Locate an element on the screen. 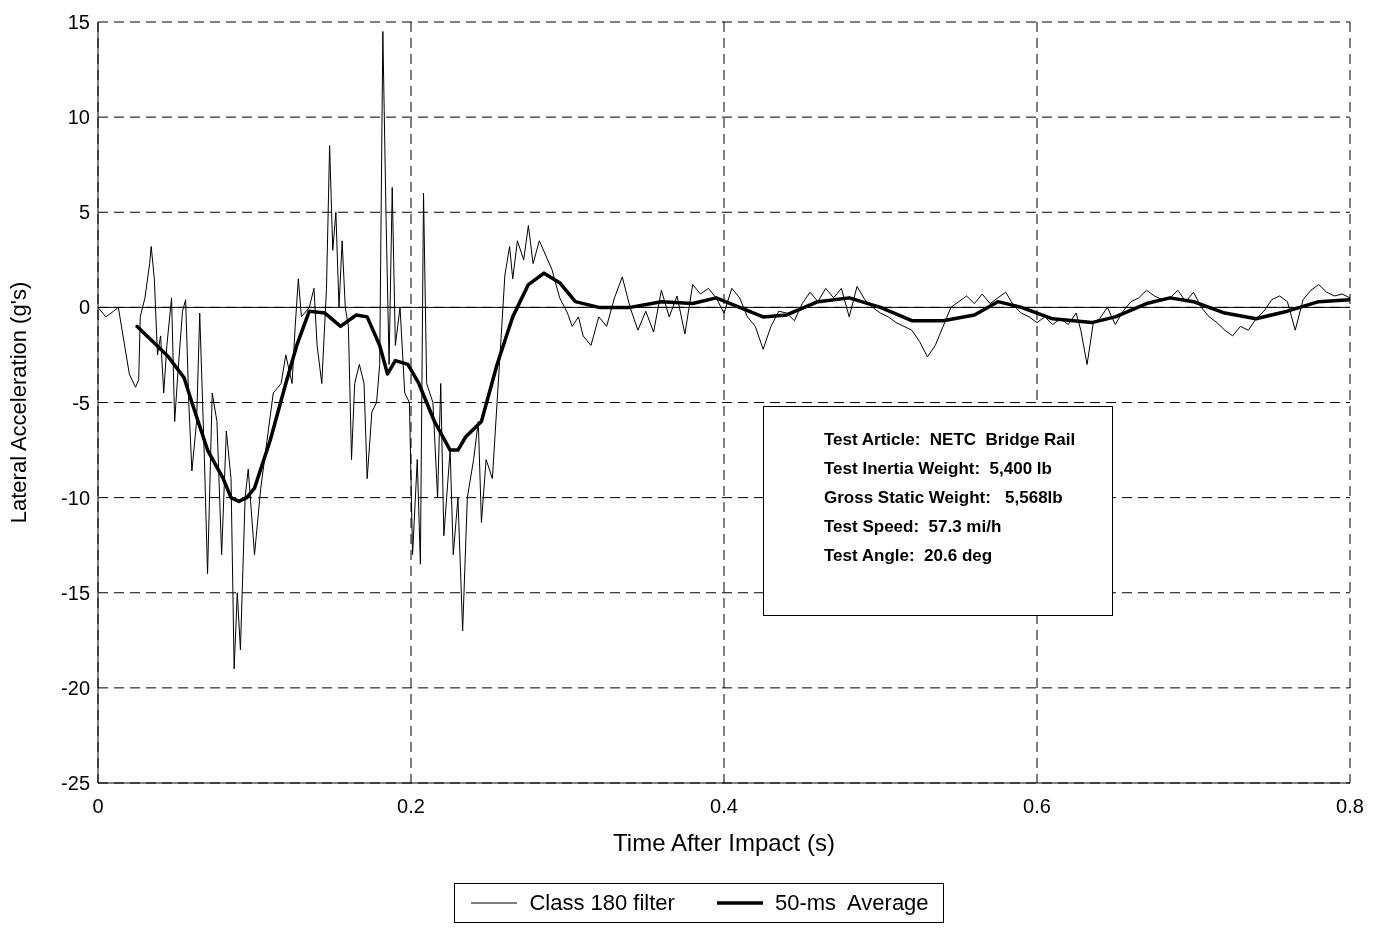  y-tick-label: 10 is located at coordinates (78, 117).